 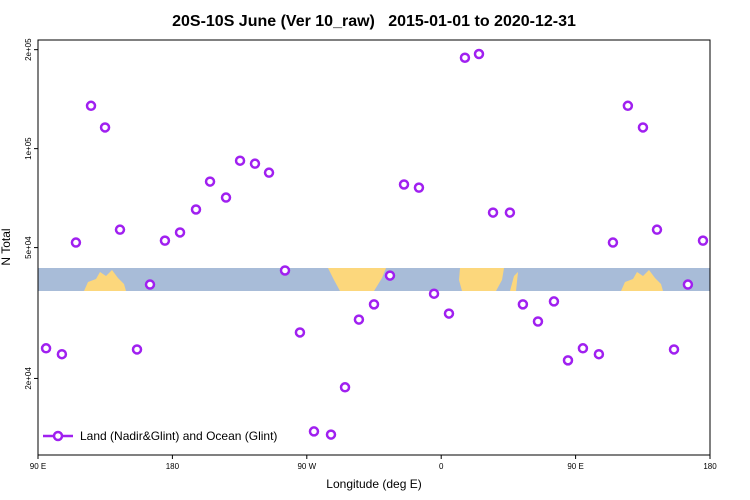 I want to click on x-tick-label: 0, so click(x=441, y=466).